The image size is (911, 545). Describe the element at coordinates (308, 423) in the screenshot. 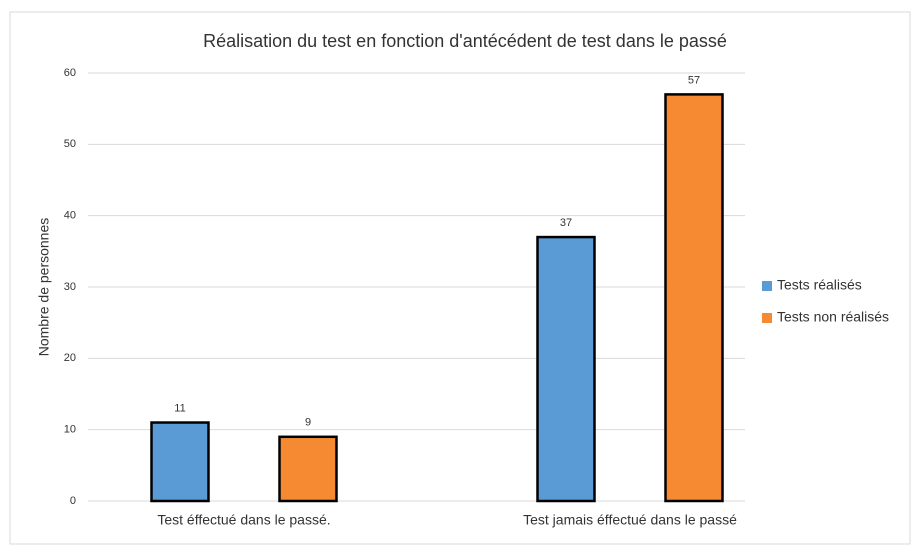

I see `data-label: 9` at that location.